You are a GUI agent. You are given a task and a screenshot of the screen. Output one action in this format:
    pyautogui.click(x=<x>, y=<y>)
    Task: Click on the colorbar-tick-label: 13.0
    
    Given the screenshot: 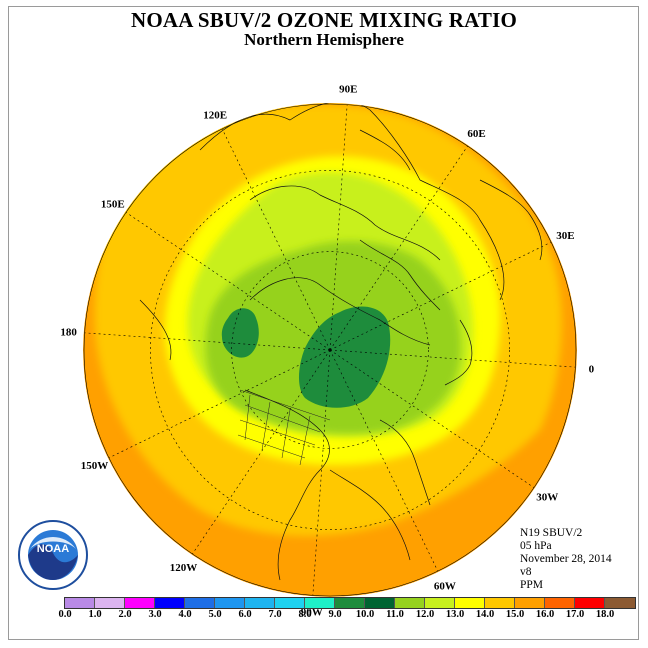 What is the action you would take?
    pyautogui.click(x=455, y=614)
    